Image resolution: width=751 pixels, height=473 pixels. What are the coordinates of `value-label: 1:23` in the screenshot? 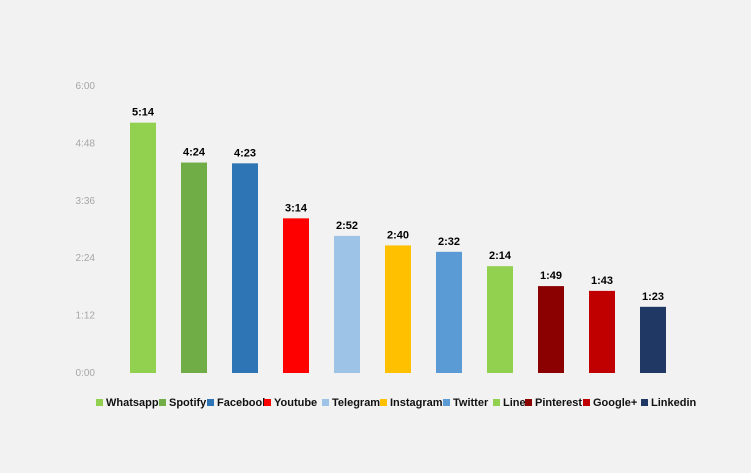 It's located at (653, 297).